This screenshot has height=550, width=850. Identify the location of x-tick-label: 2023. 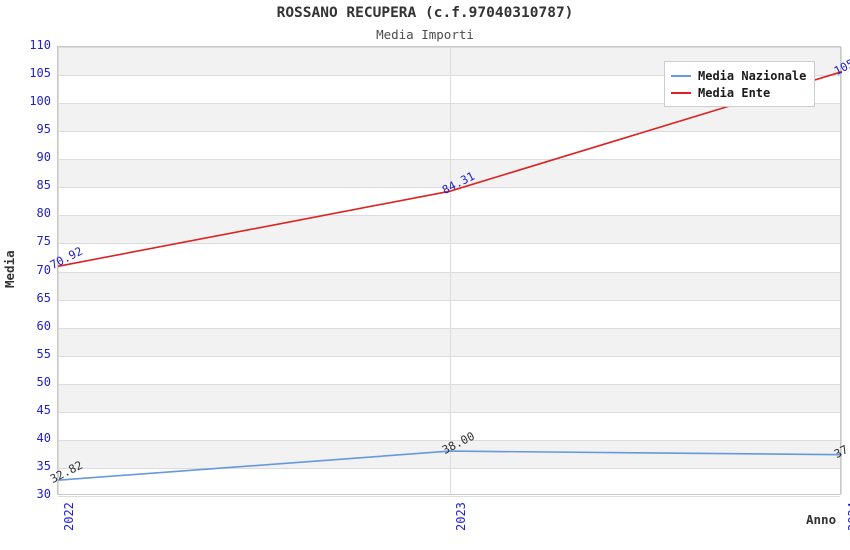
(461, 516).